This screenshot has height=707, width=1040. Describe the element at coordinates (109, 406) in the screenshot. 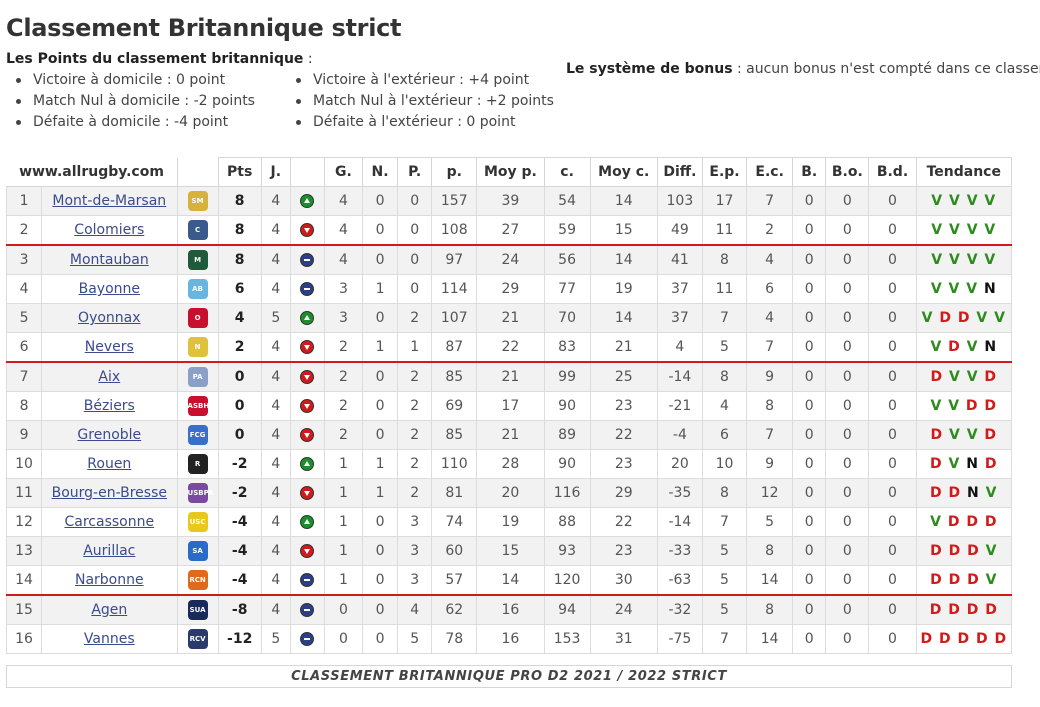

I see `team-link: Béziers` at that location.